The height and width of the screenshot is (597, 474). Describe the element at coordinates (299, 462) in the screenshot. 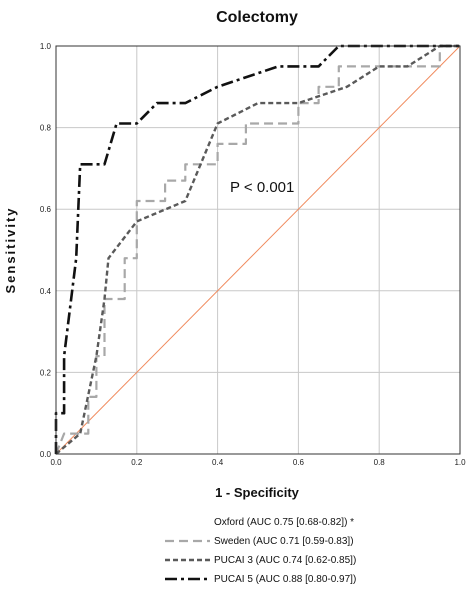

I see `x-tick-label: 0.6` at that location.